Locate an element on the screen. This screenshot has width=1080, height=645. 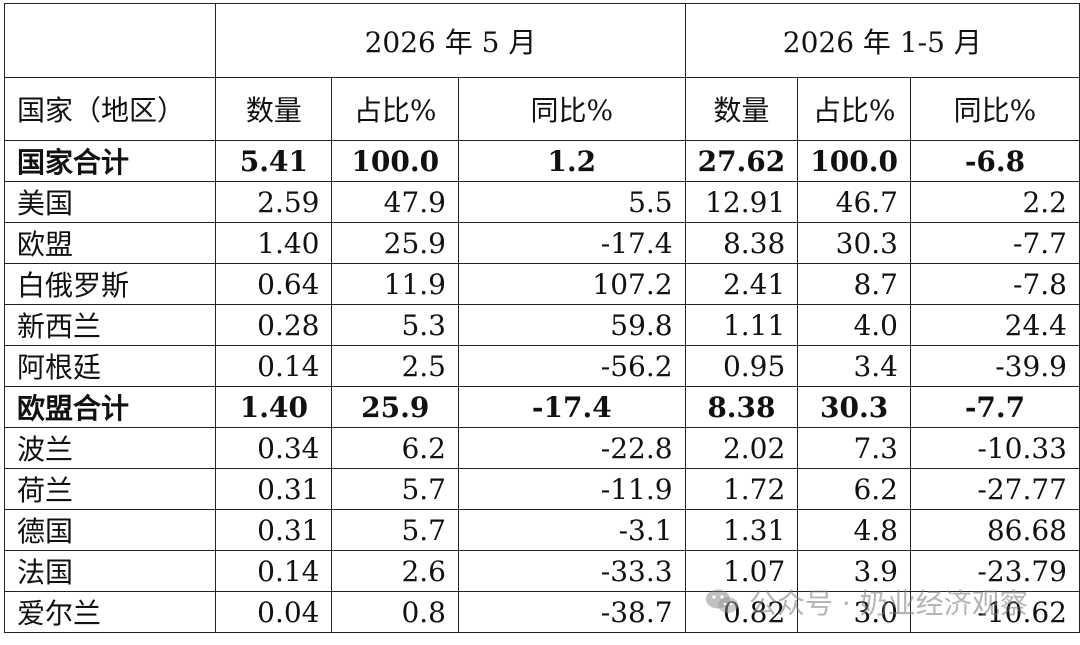
yoy-ytd-cell: -27.77 is located at coordinates (994, 489).